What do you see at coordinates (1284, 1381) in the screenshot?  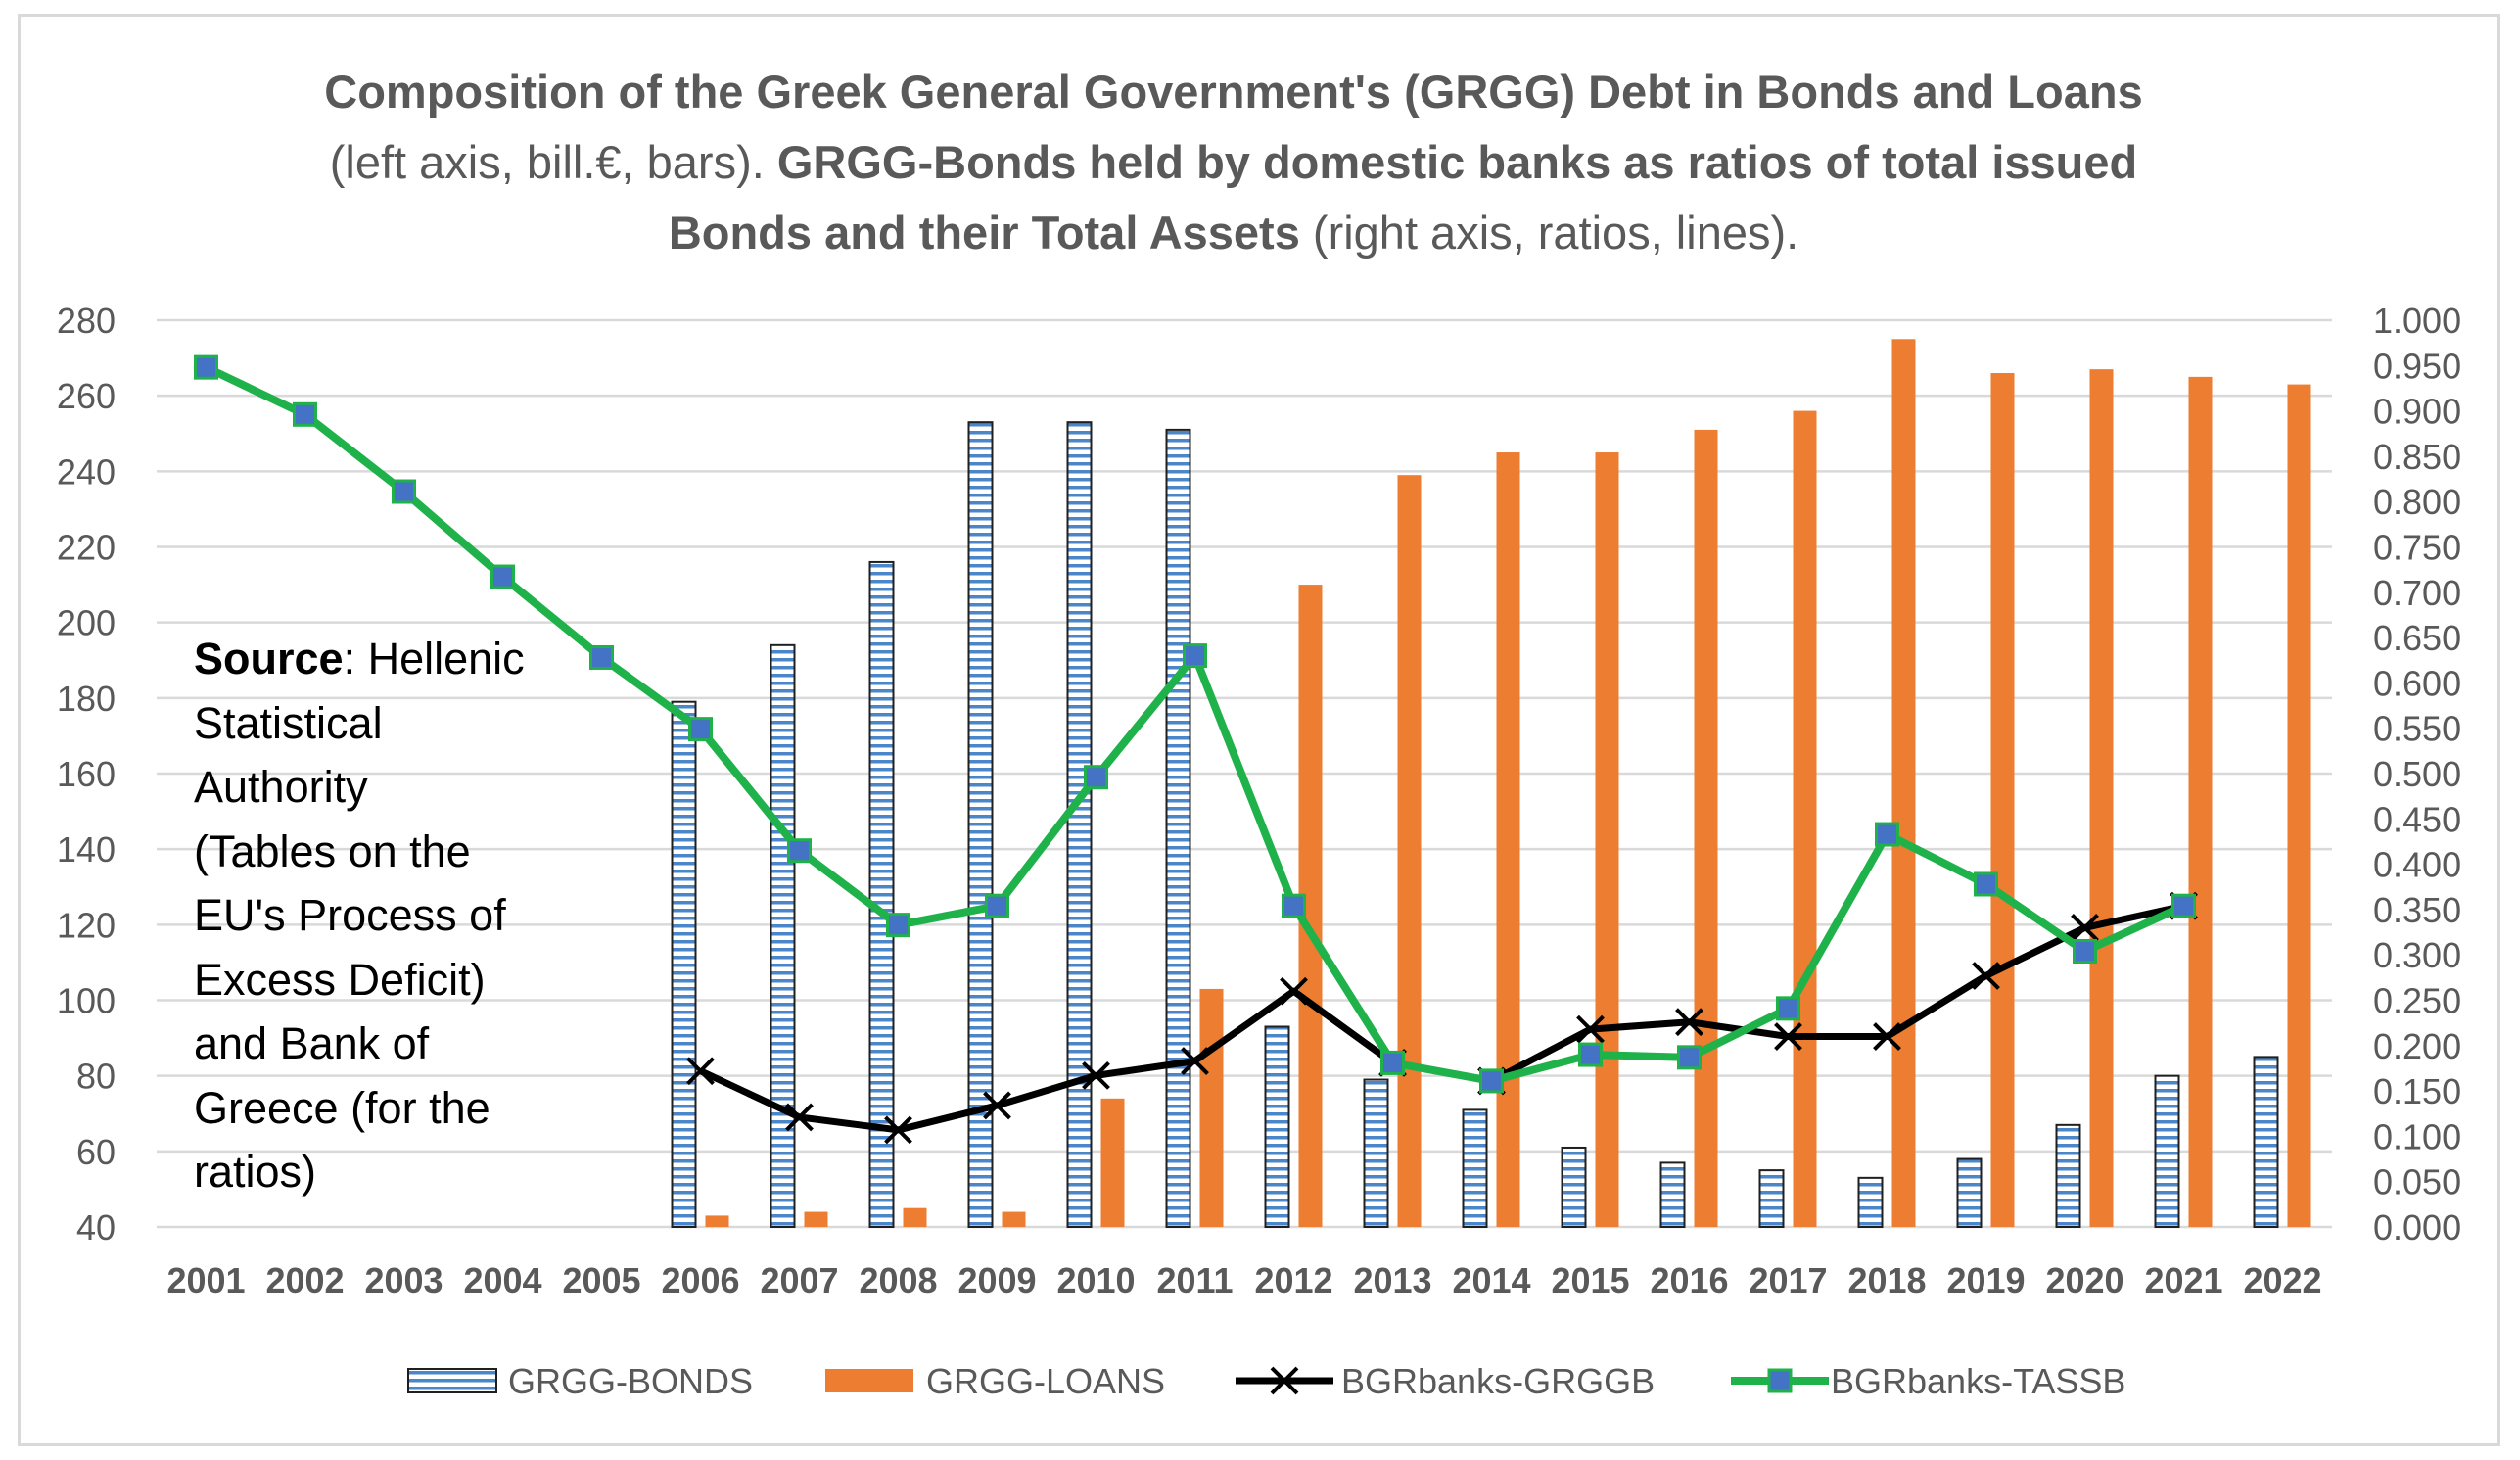 I see `legend-grggb-marker` at bounding box center [1284, 1381].